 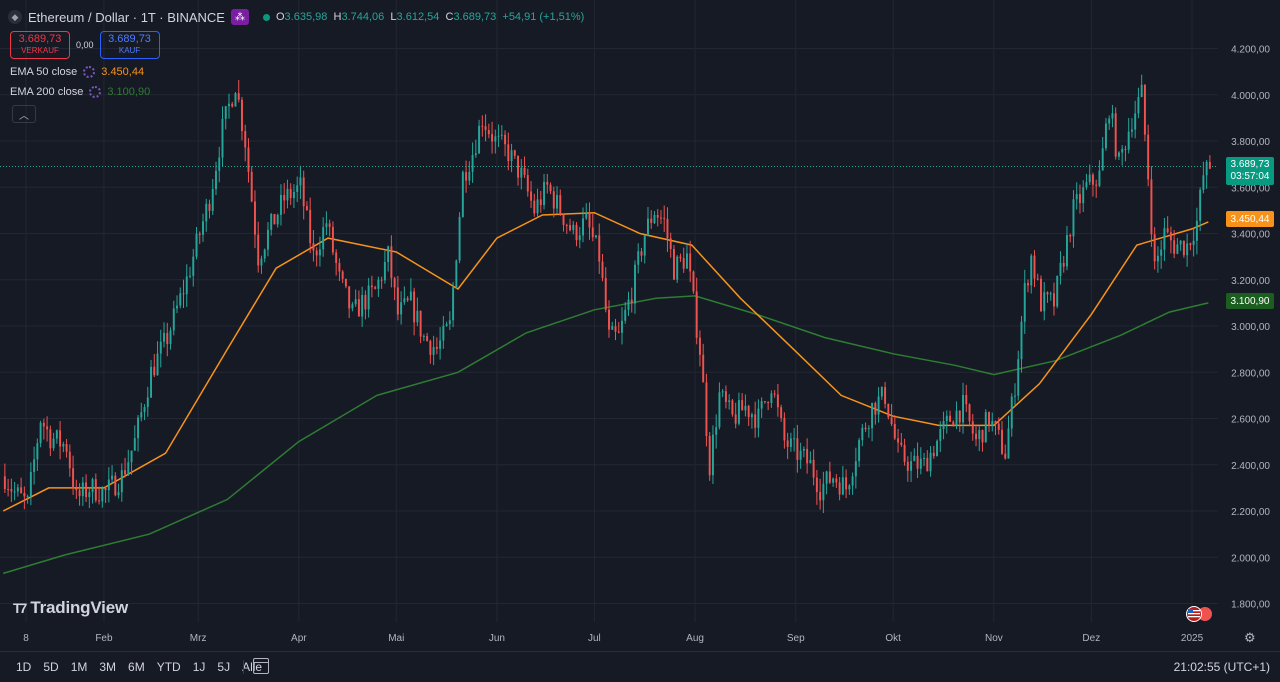 I want to click on range-5j-button: 5J, so click(x=224, y=667).